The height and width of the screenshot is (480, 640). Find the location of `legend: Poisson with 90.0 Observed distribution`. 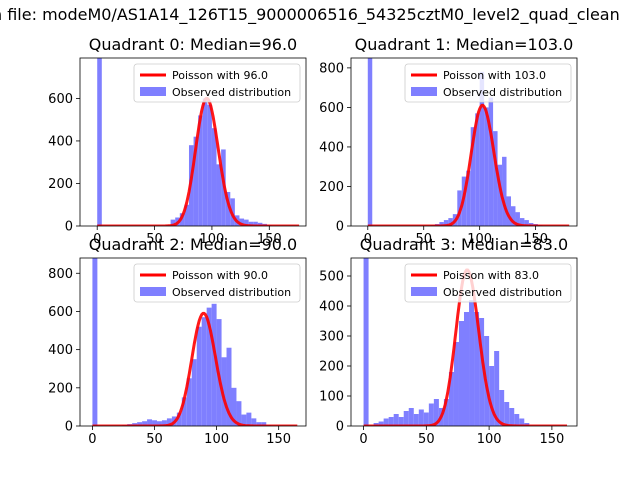

legend: Poisson with 90.0 Observed distribution is located at coordinates (217, 283).